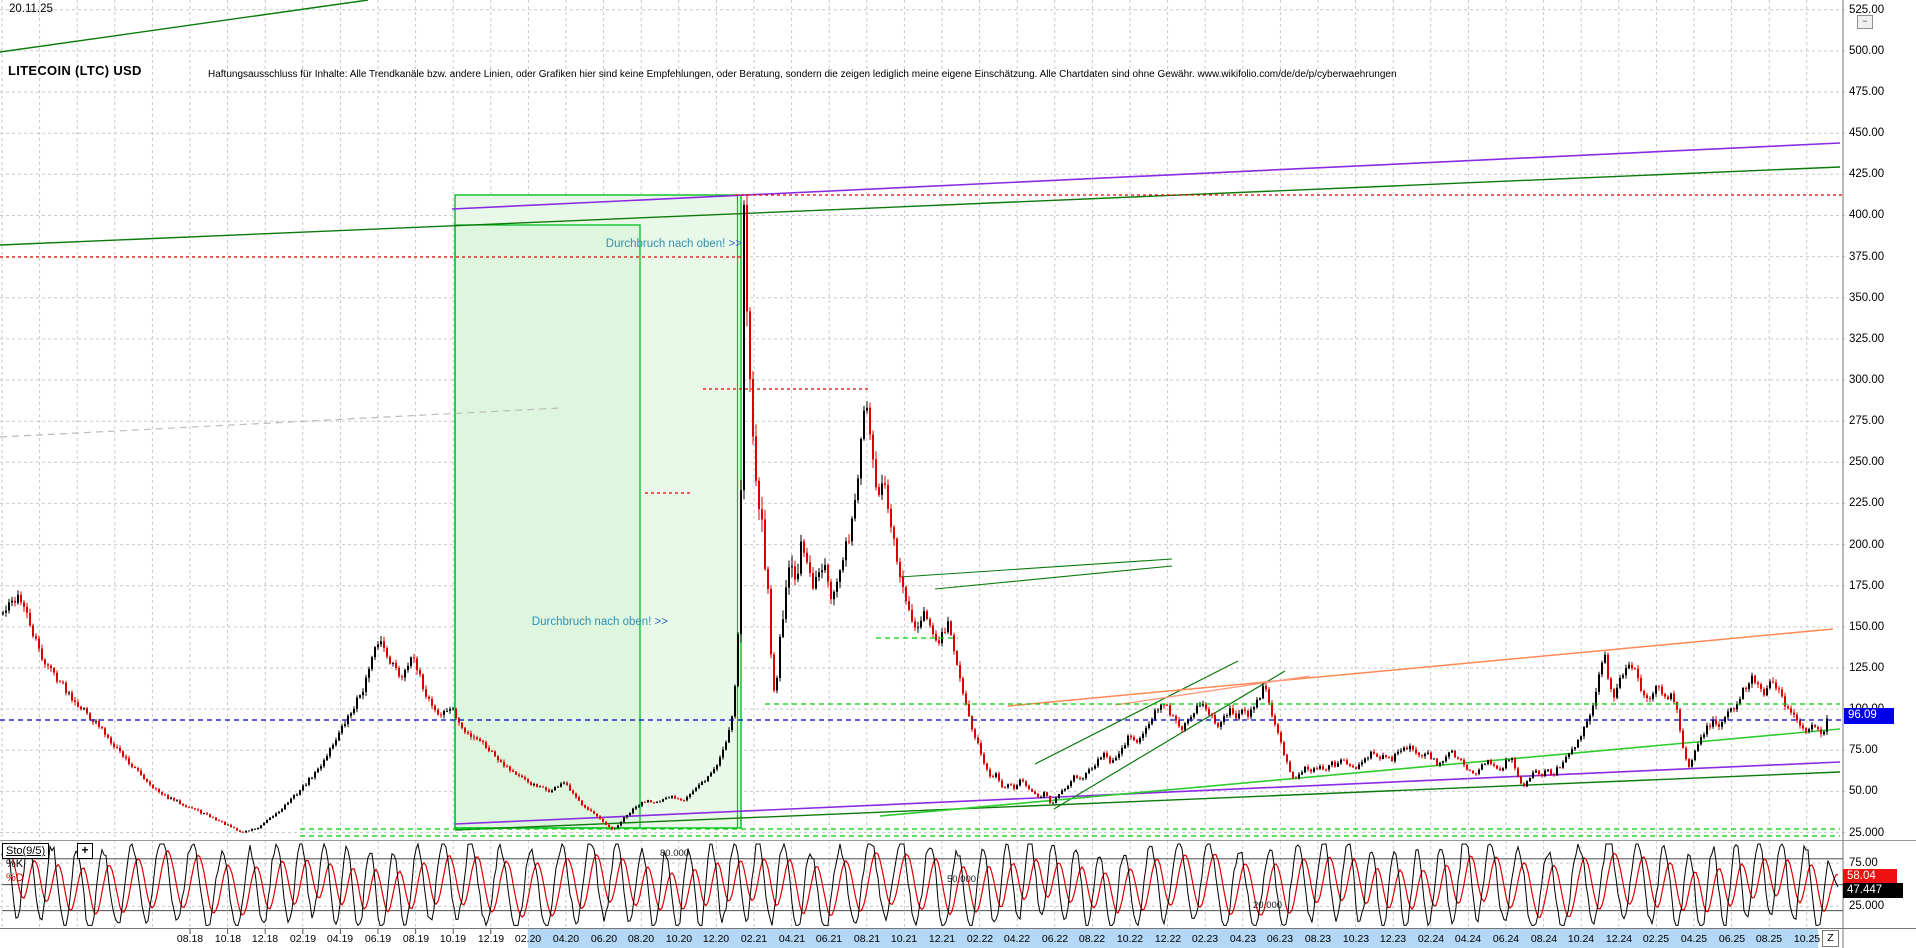 The width and height of the screenshot is (1916, 948). What do you see at coordinates (1867, 92) in the screenshot?
I see `price-axis-label: 475.00` at bounding box center [1867, 92].